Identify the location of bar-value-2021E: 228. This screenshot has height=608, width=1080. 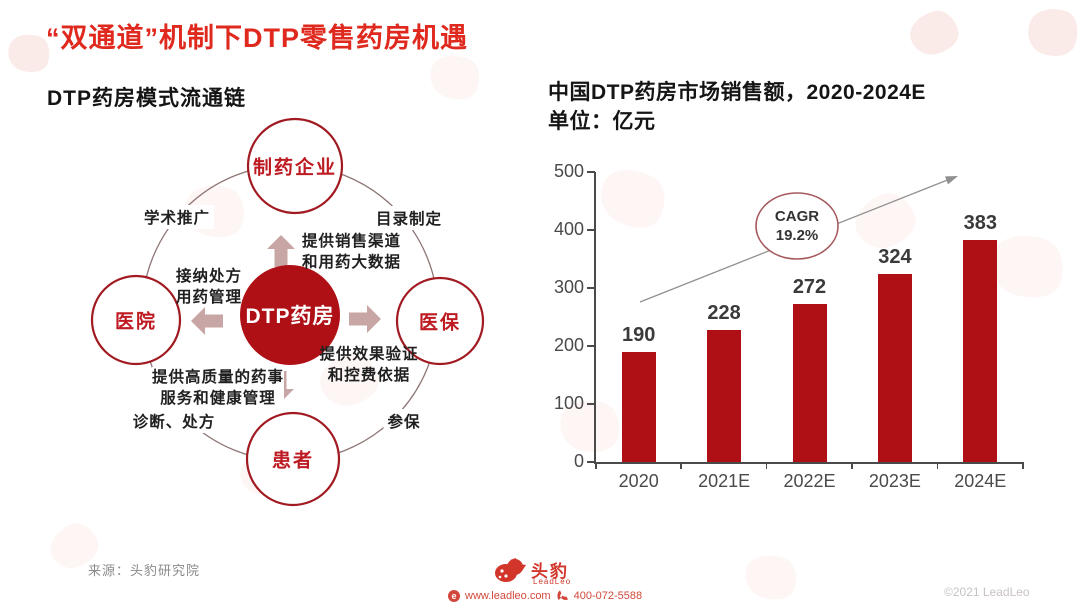
(724, 313).